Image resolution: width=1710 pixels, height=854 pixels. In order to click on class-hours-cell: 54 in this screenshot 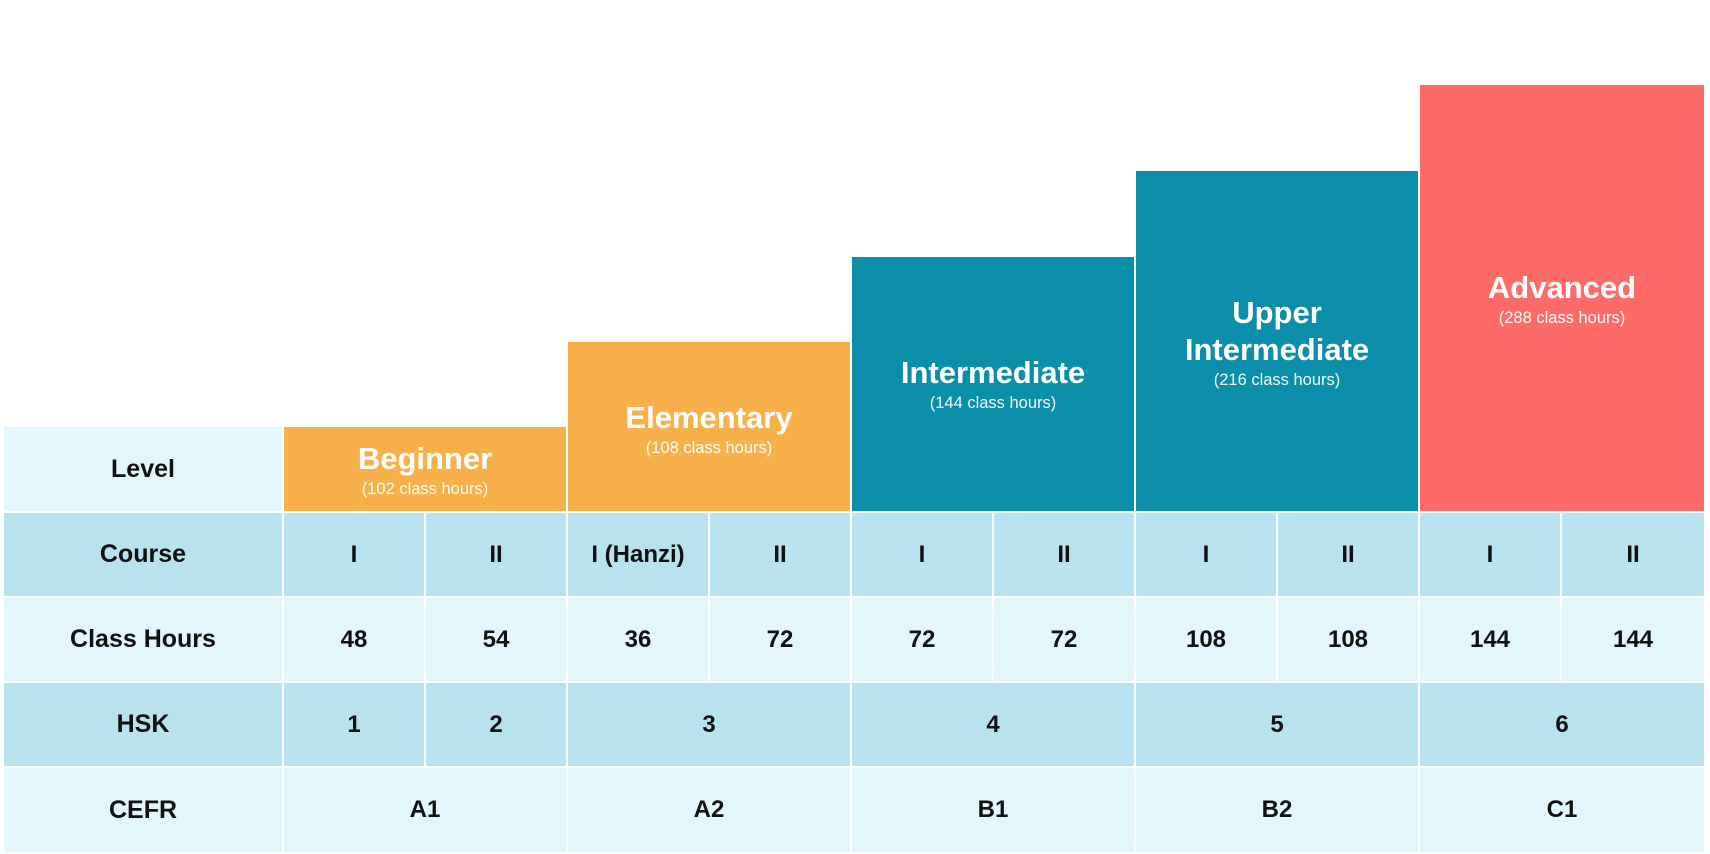, I will do `click(496, 639)`.